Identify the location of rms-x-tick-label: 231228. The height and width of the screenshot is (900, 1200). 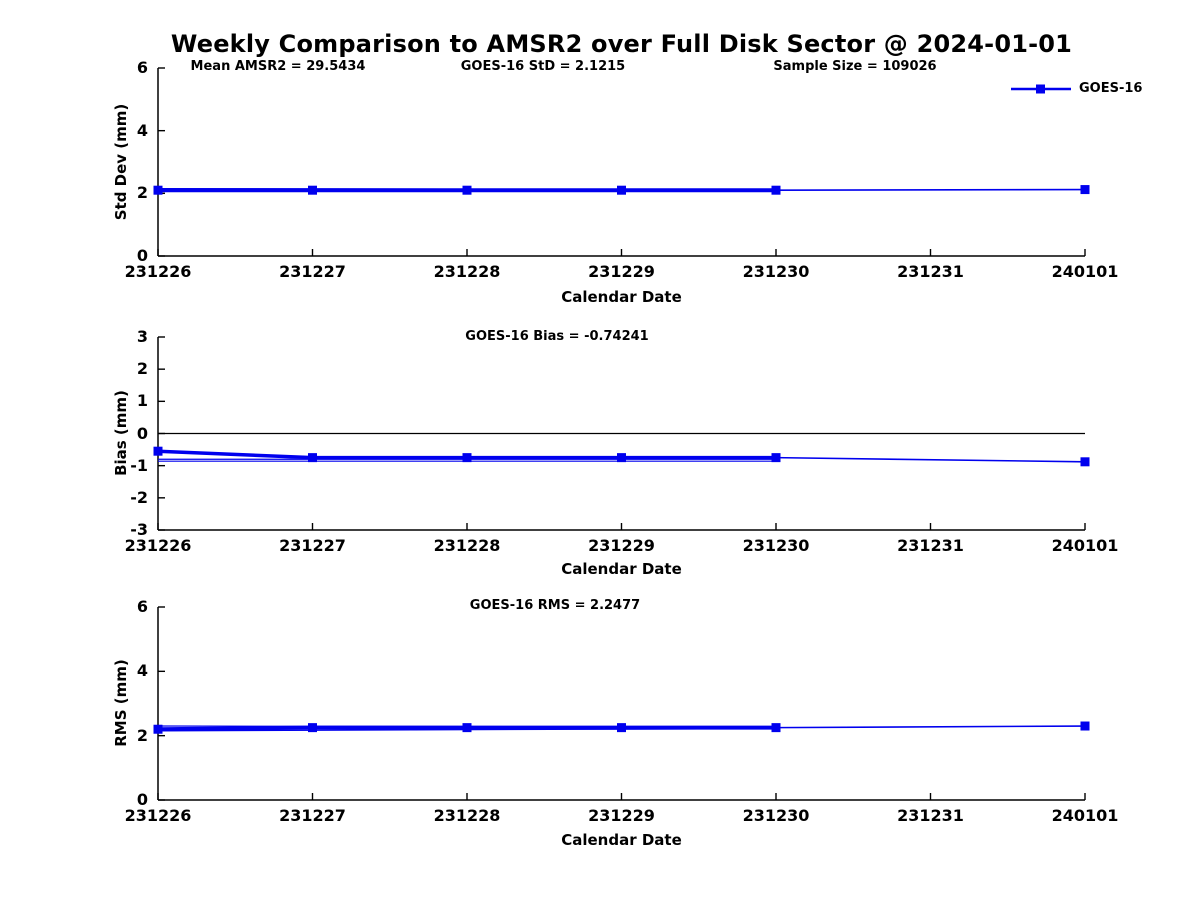
(467, 815).